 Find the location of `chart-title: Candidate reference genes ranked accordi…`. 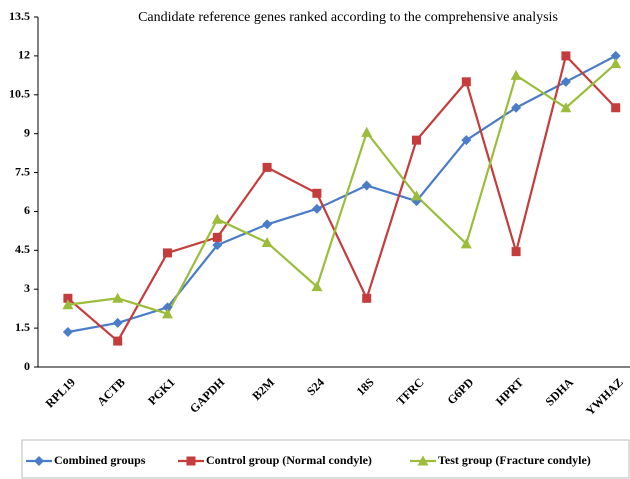

chart-title: Candidate reference genes ranked accordi… is located at coordinates (348, 17).